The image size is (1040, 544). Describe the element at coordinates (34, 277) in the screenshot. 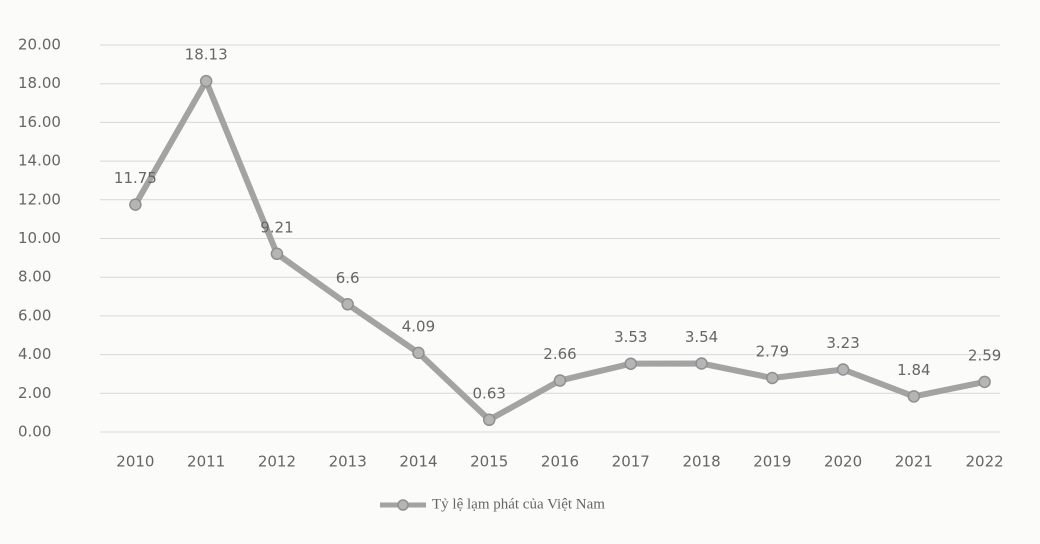

I see `y-tick-label: 8.00` at that location.